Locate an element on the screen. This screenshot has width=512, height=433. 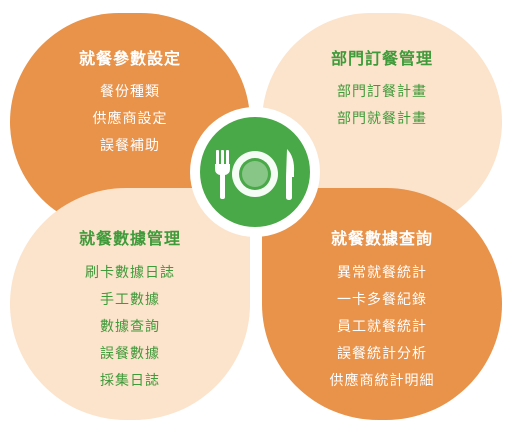
list-item: 供應商統計明細 is located at coordinates (382, 381).